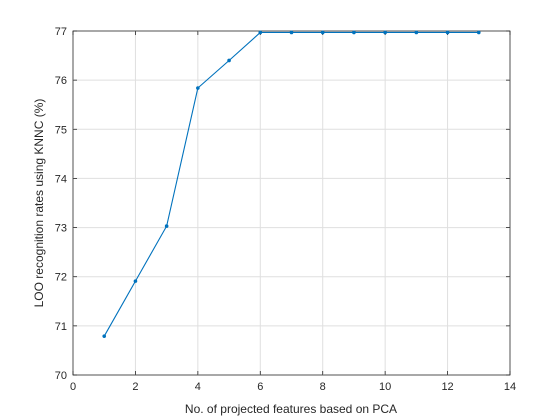  I want to click on x-tick-label: 0, so click(73, 387).